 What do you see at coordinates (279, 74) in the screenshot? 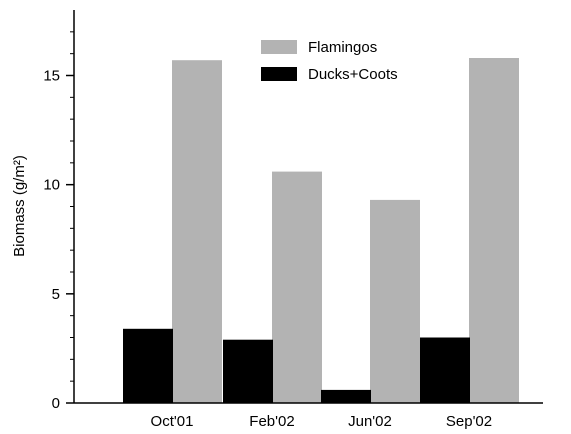
I see `legend-swatch-ducks-coots` at bounding box center [279, 74].